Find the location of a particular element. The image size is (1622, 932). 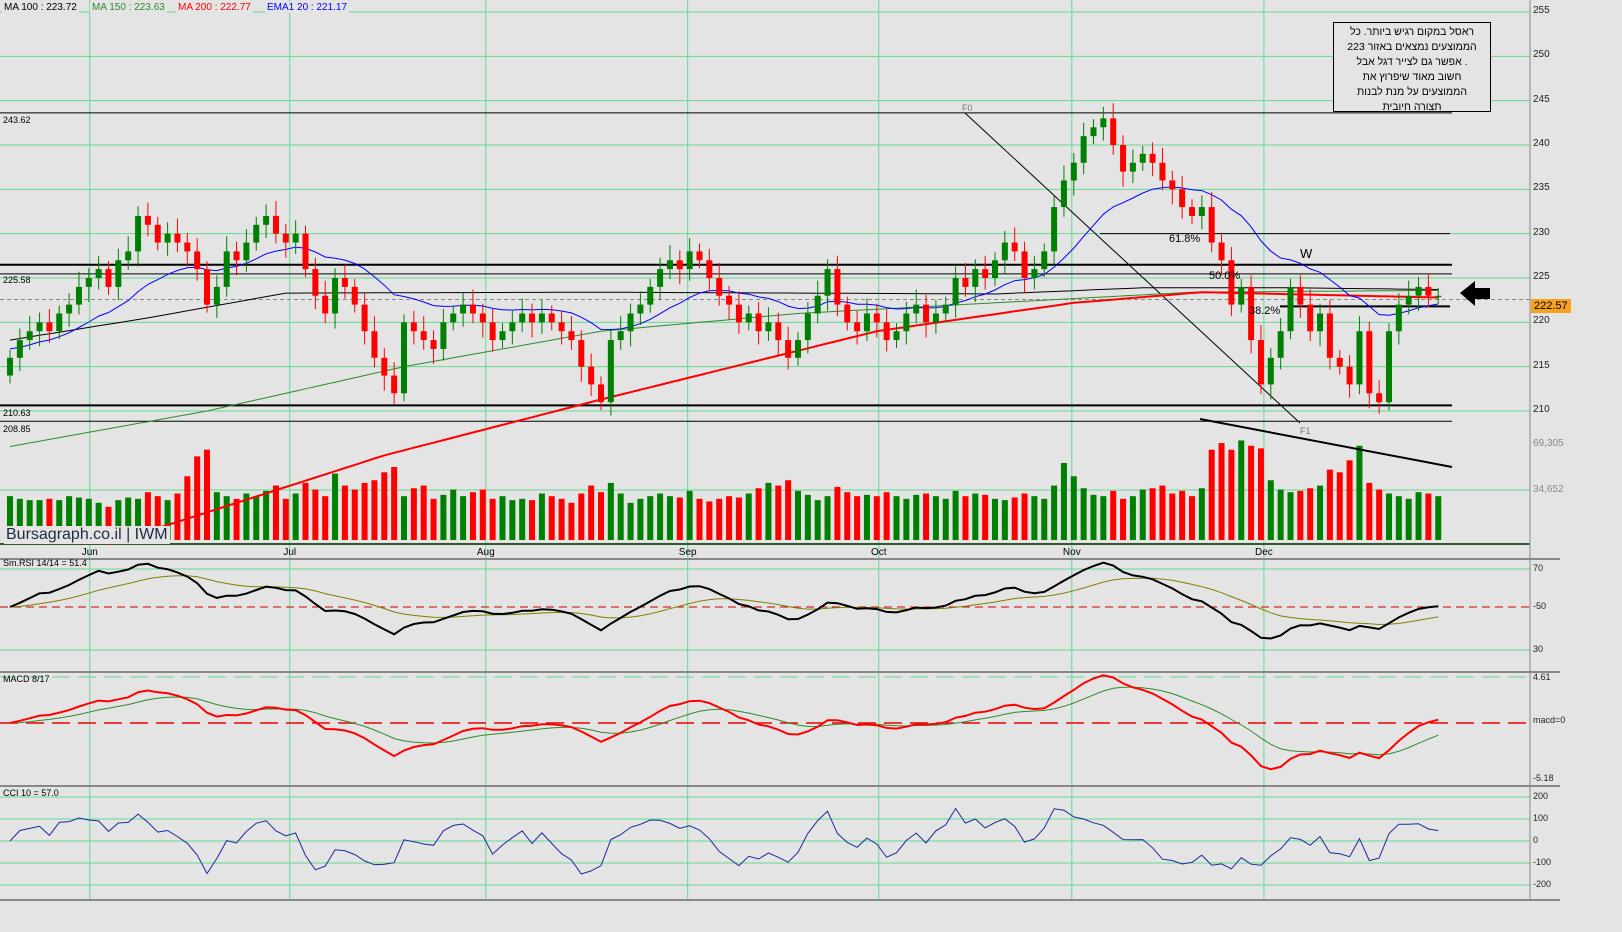

macd-signal-line is located at coordinates (724, 721).